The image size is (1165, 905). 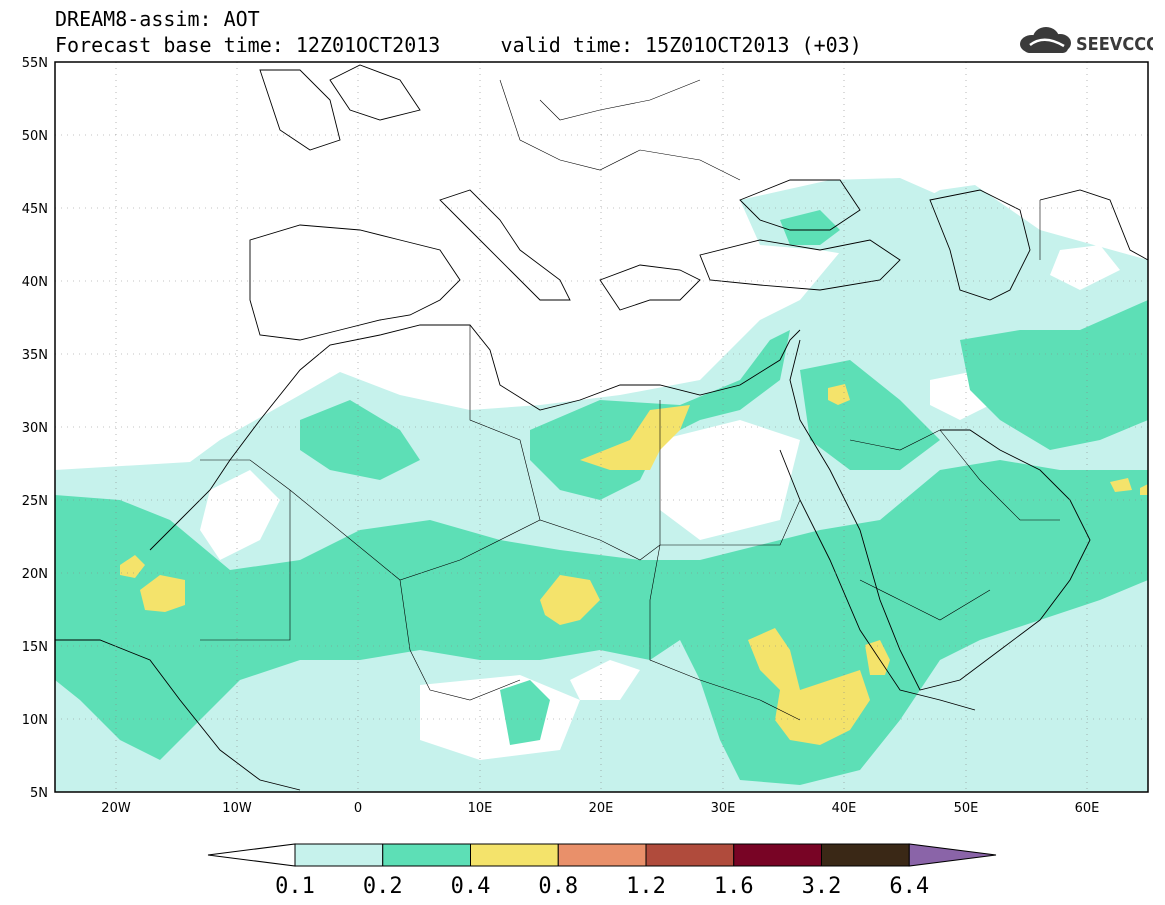 I want to click on lat-tick: 10N, so click(x=35, y=720).